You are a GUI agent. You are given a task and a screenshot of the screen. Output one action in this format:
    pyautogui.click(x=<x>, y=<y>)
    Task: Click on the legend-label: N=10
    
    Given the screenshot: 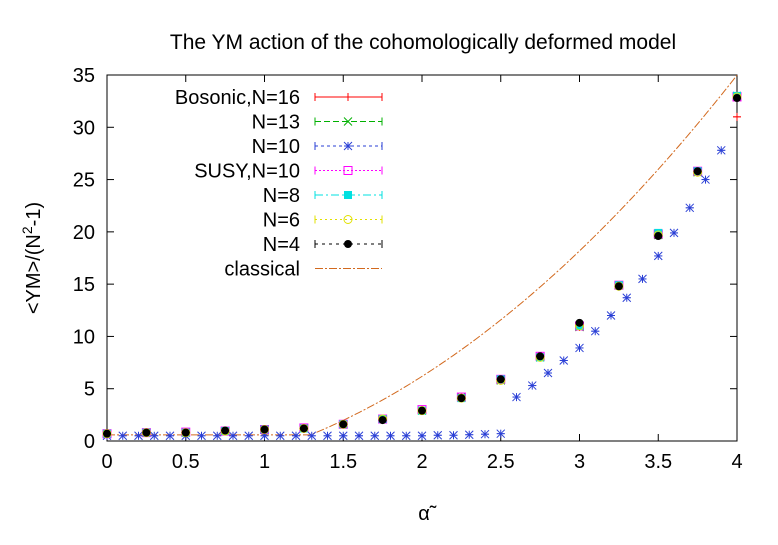 What is the action you would take?
    pyautogui.click(x=276, y=147)
    